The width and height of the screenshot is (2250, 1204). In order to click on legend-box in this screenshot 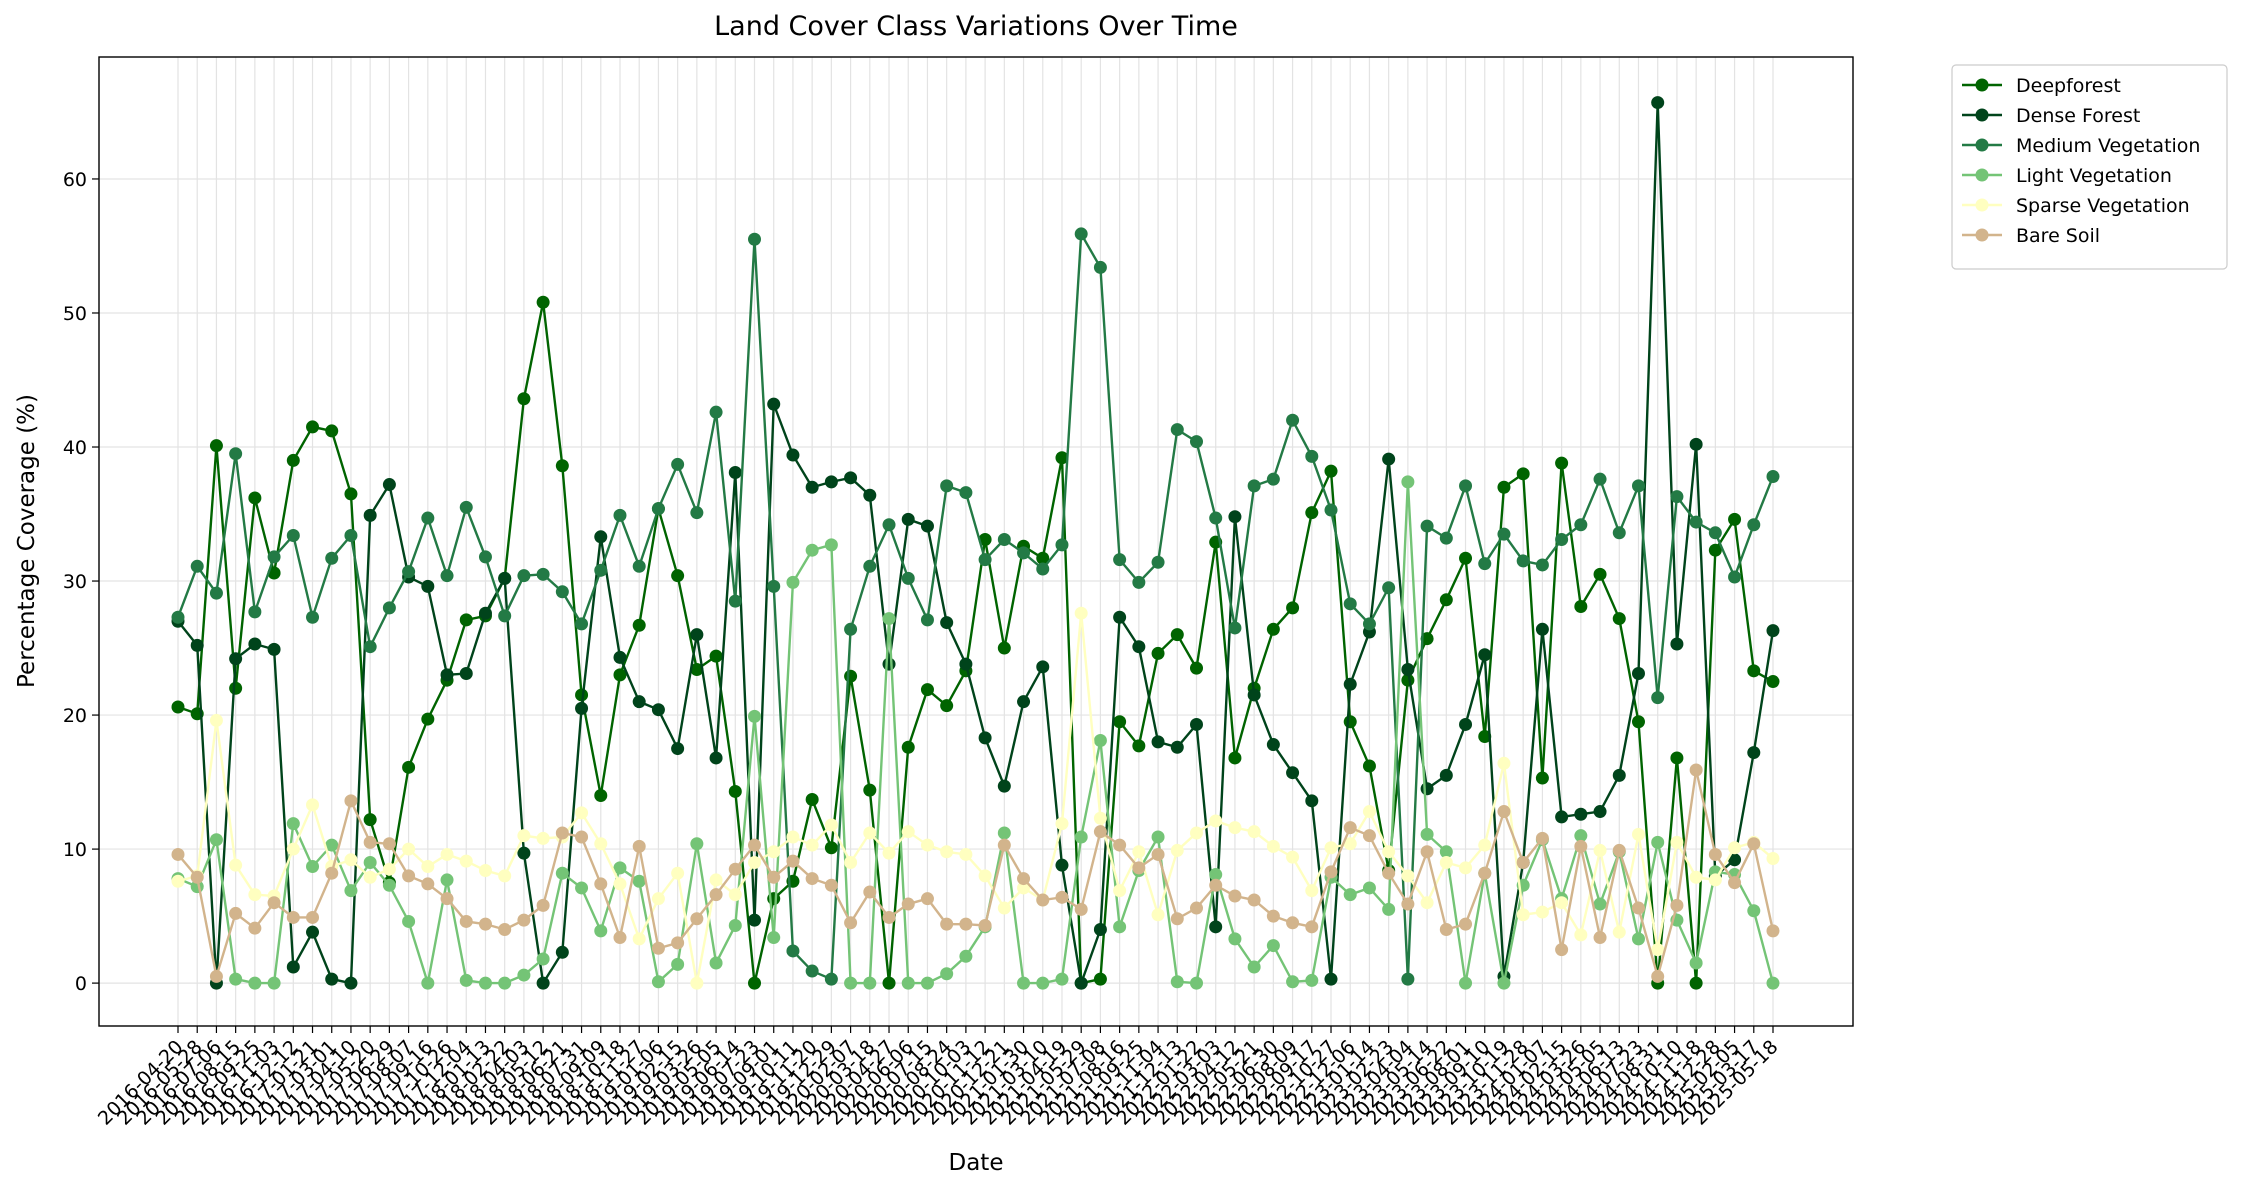, I will do `click(2089, 167)`.